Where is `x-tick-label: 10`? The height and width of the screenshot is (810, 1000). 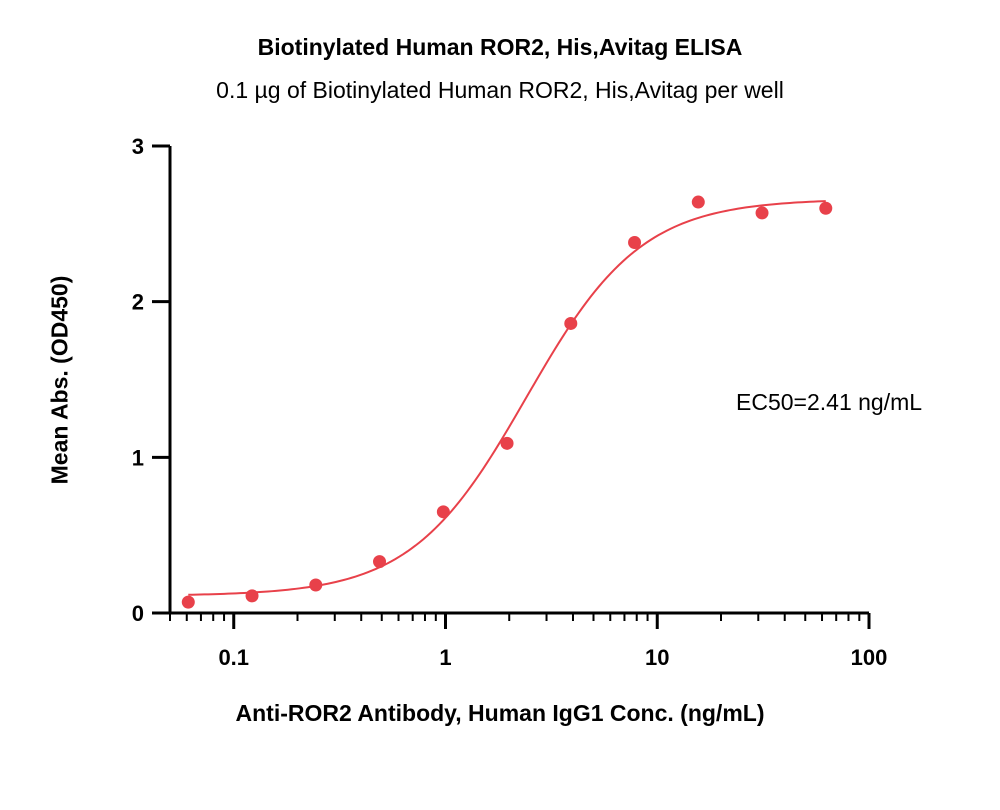
x-tick-label: 10 is located at coordinates (657, 657).